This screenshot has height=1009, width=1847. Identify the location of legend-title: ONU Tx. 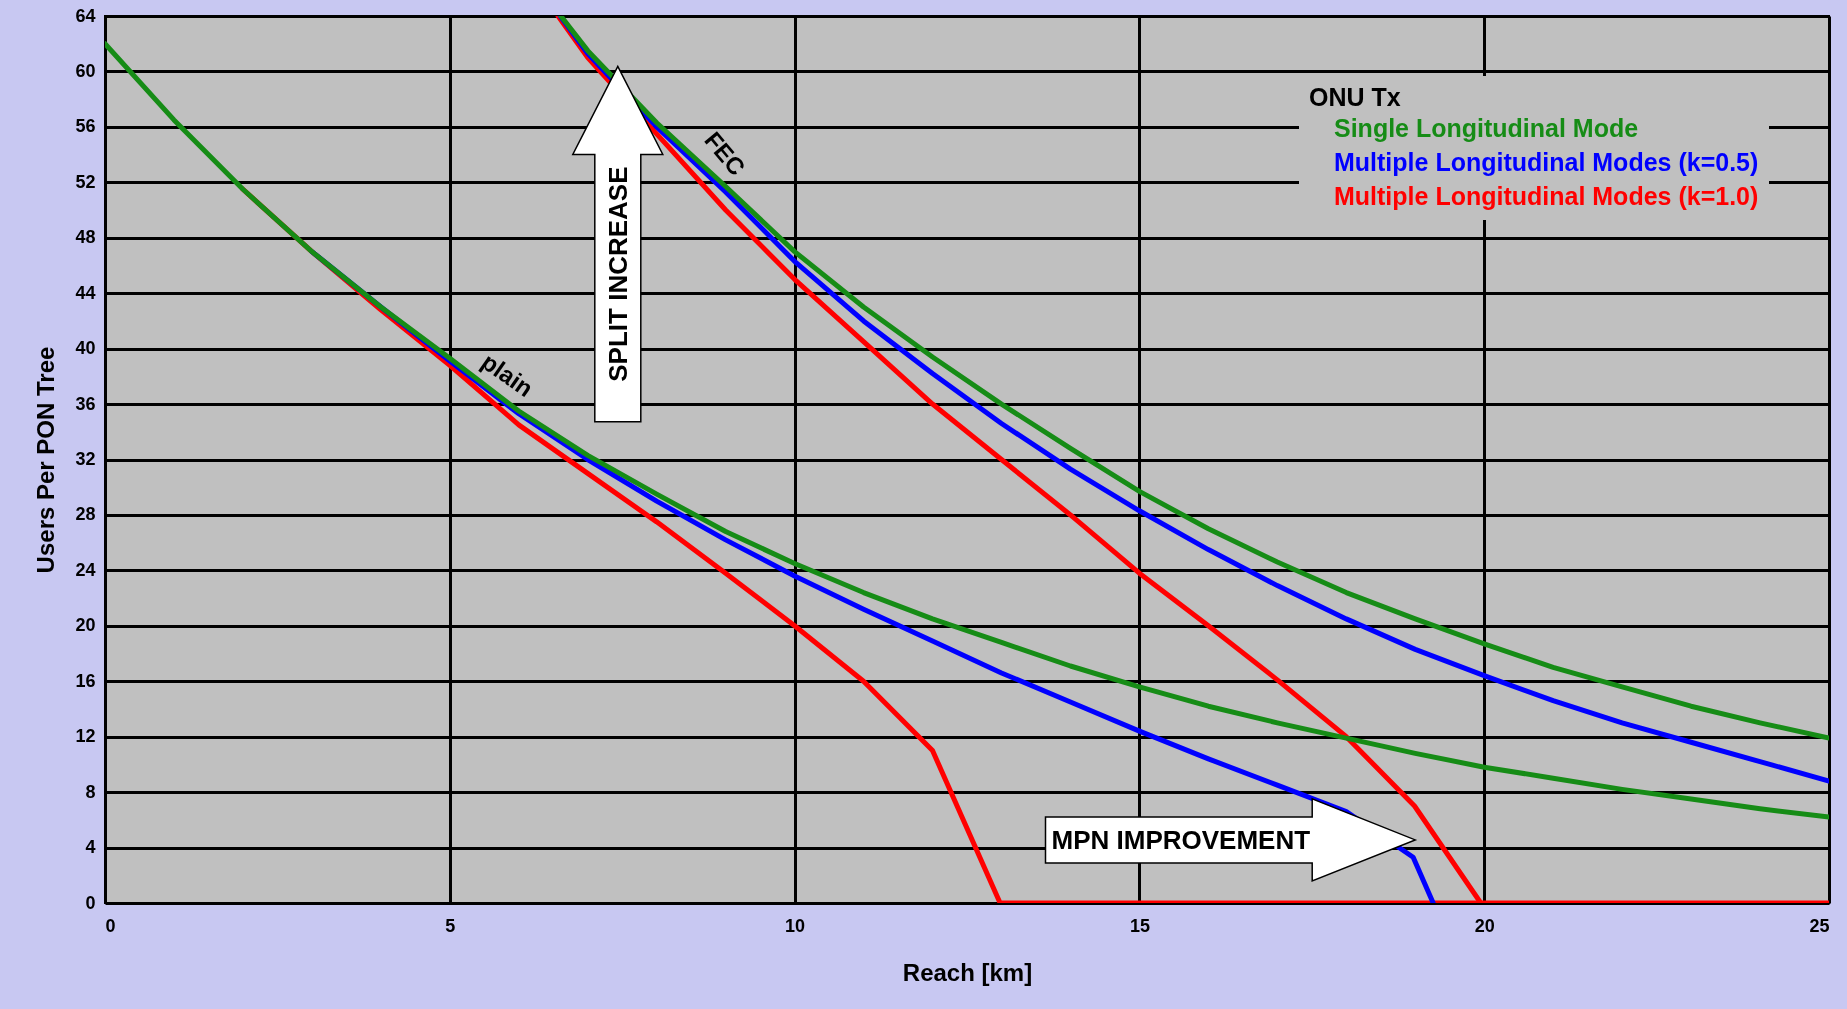
(1355, 97).